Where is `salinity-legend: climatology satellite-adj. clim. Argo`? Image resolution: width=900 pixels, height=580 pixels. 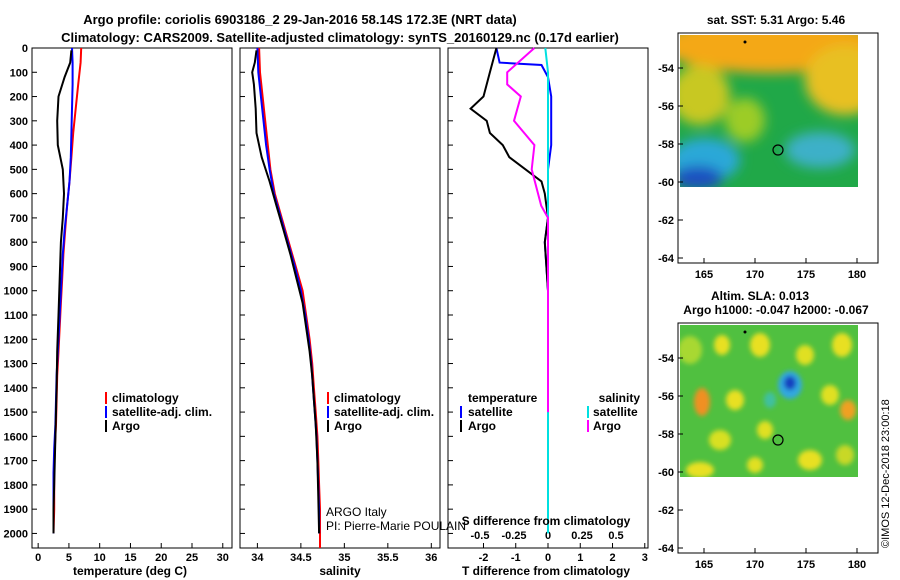 salinity-legend: climatology satellite-adj. clim. Argo is located at coordinates (380, 412).